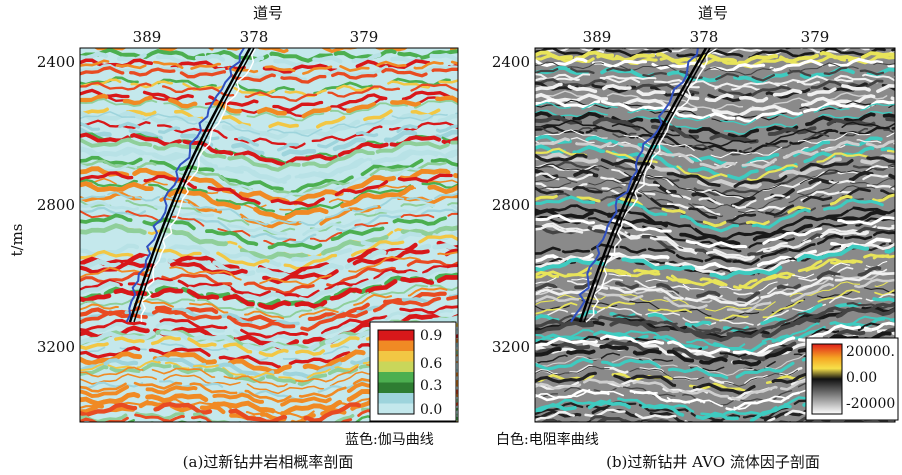  I want to click on colorbar-label: 0.6, so click(431, 364).